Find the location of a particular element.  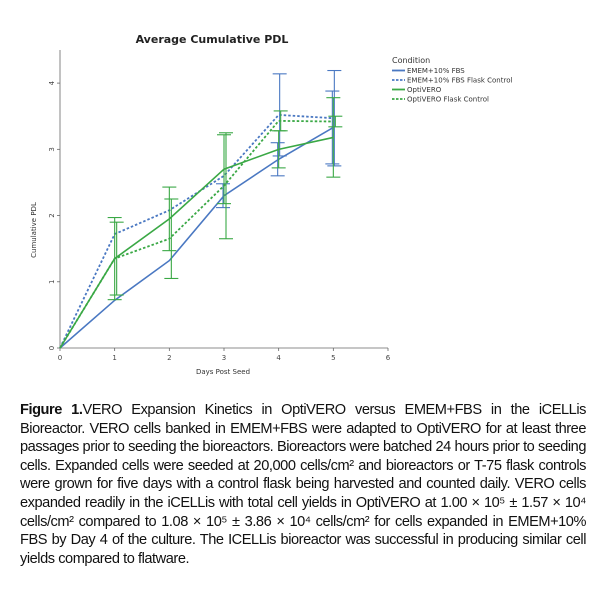

legend-item: EMEM+10% FBS is located at coordinates (428, 71).